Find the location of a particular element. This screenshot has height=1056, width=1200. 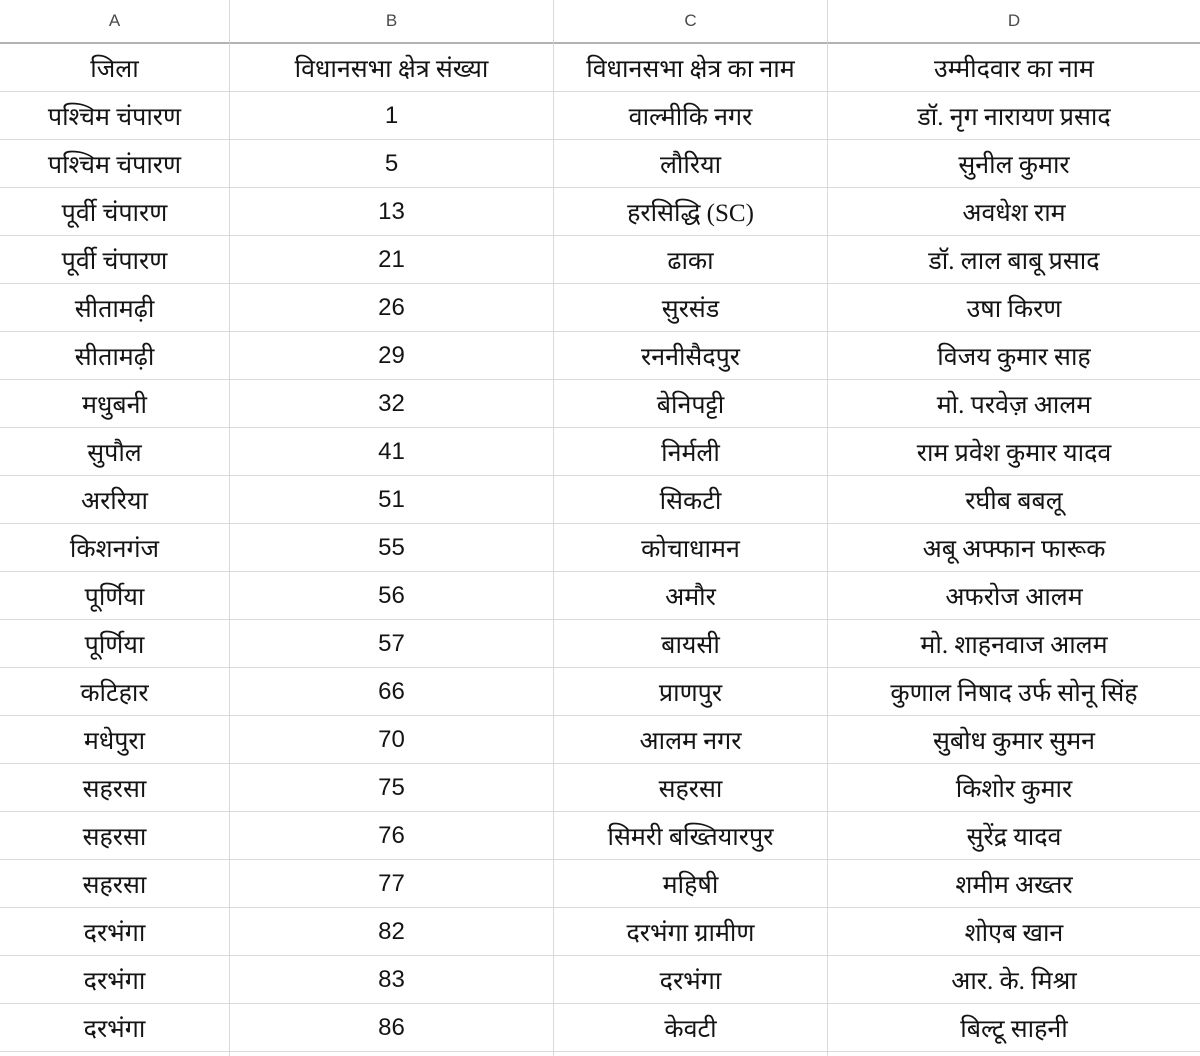

cell: सिकटी is located at coordinates (691, 500).